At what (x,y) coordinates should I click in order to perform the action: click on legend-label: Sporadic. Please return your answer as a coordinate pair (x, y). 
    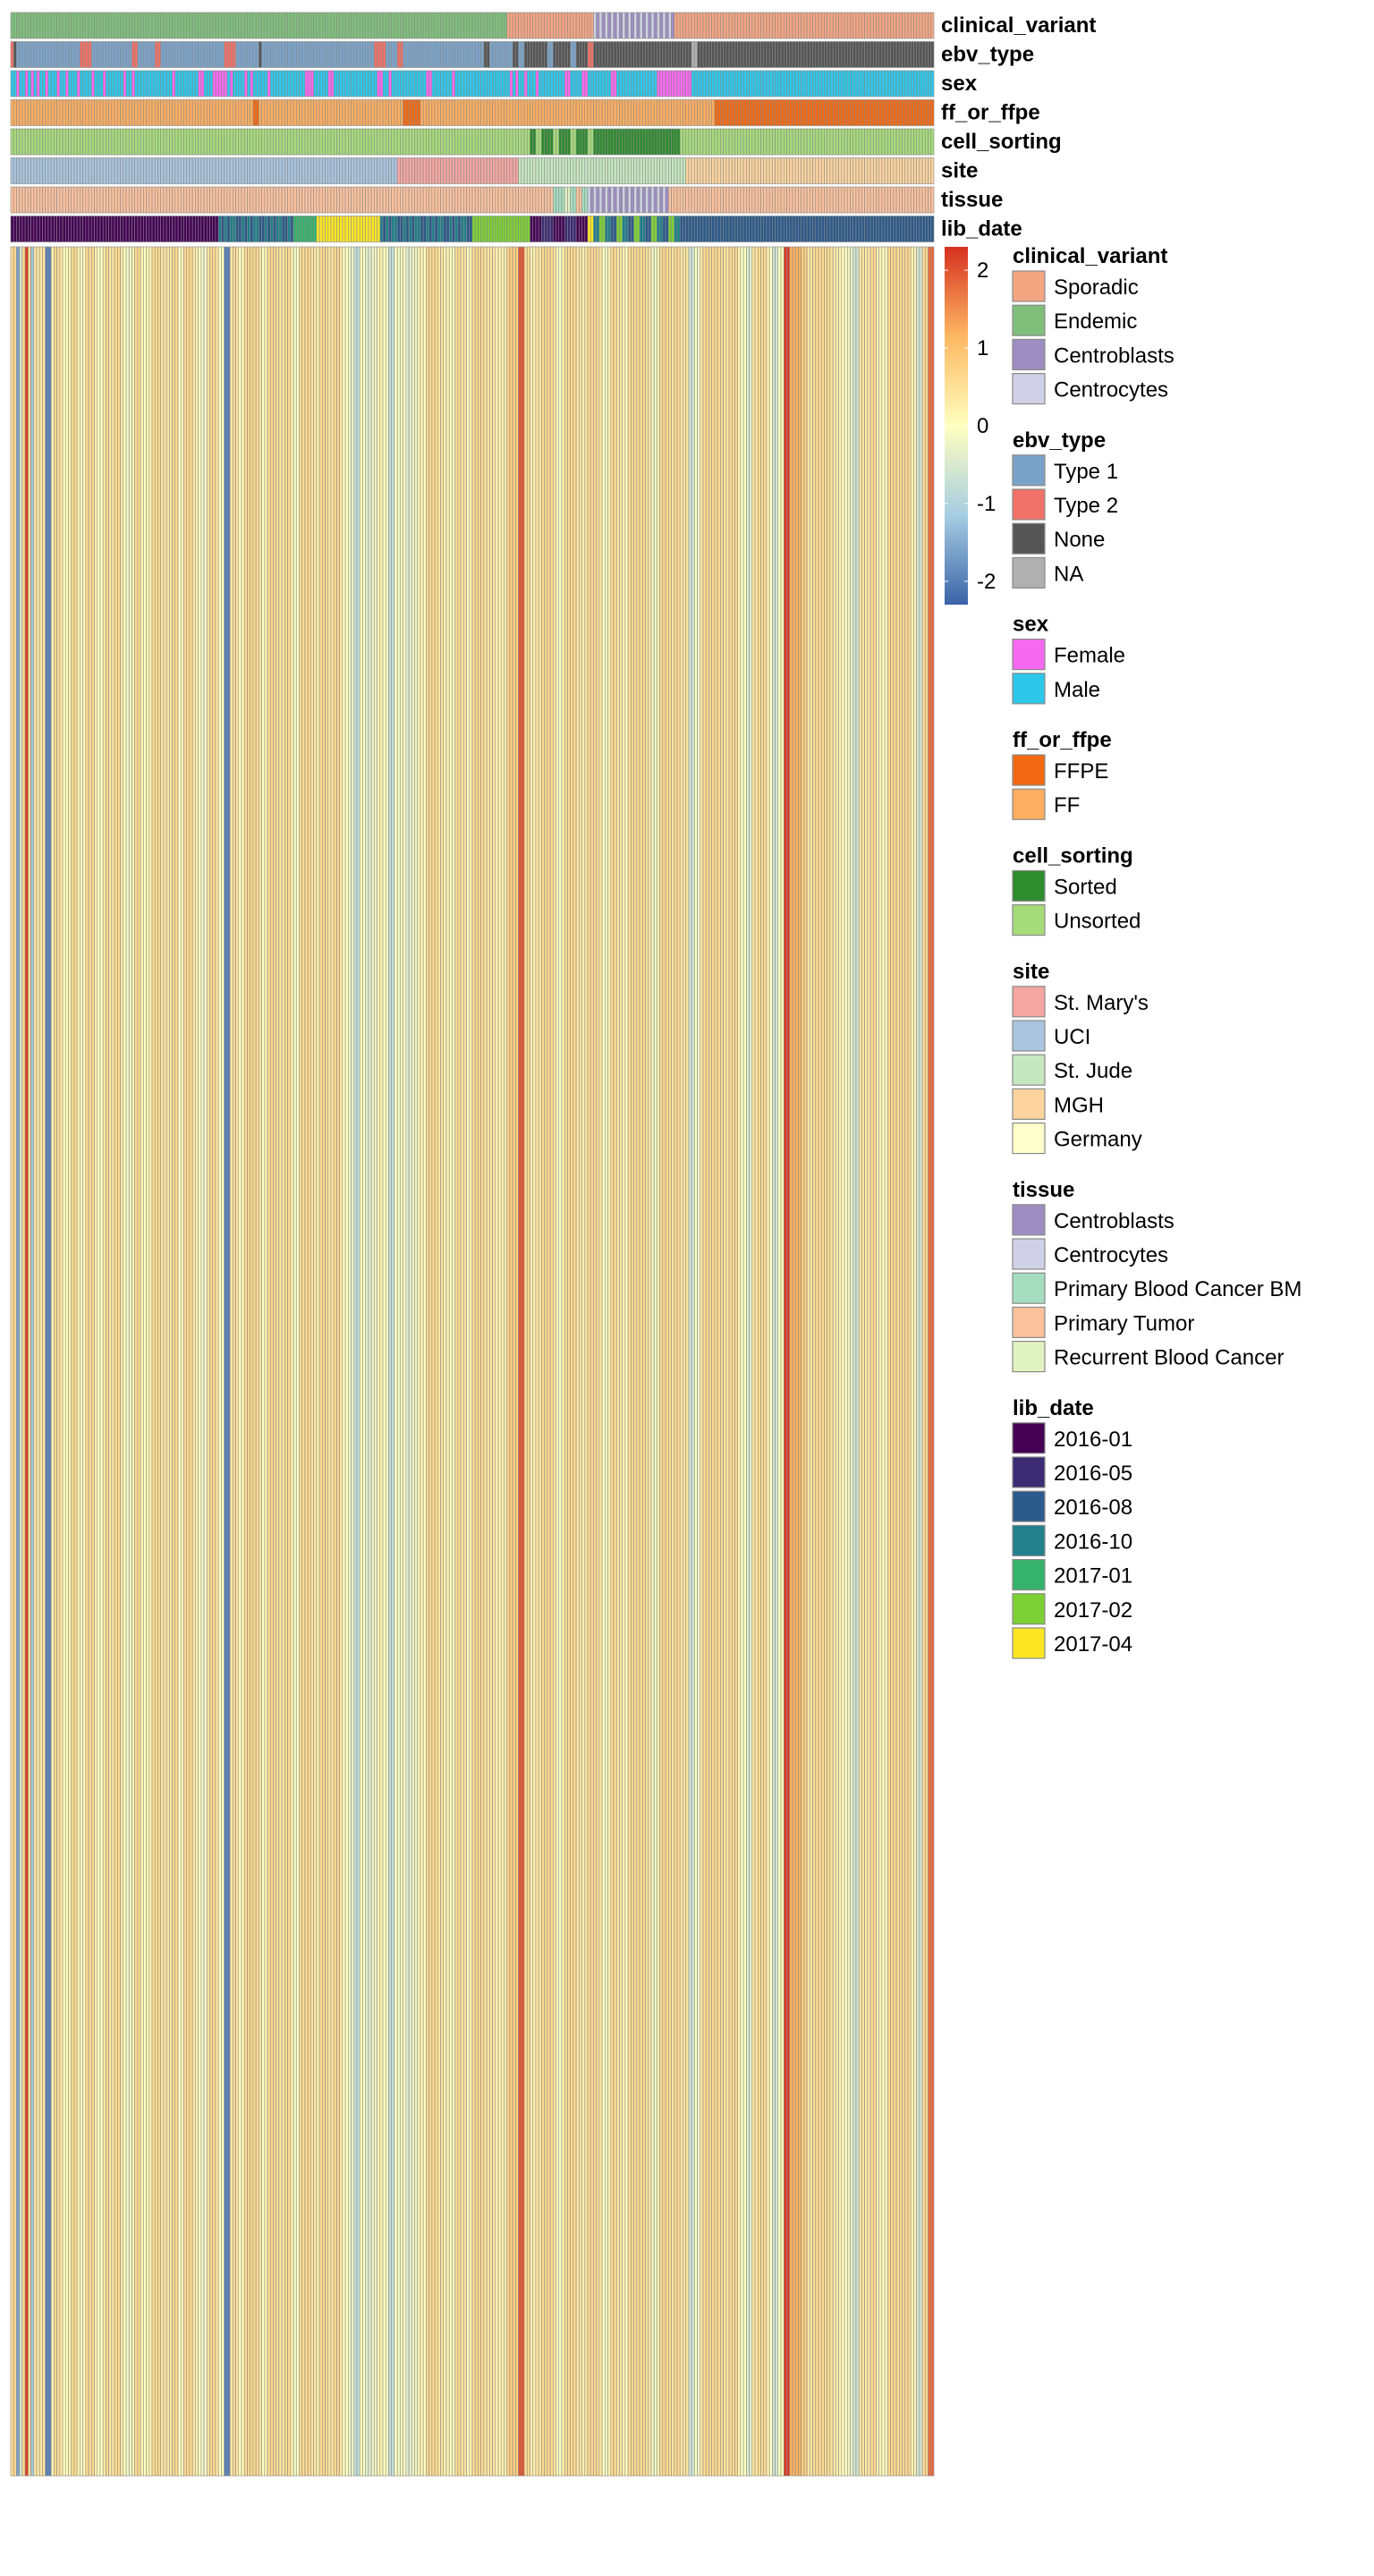
    Looking at the image, I should click on (1096, 287).